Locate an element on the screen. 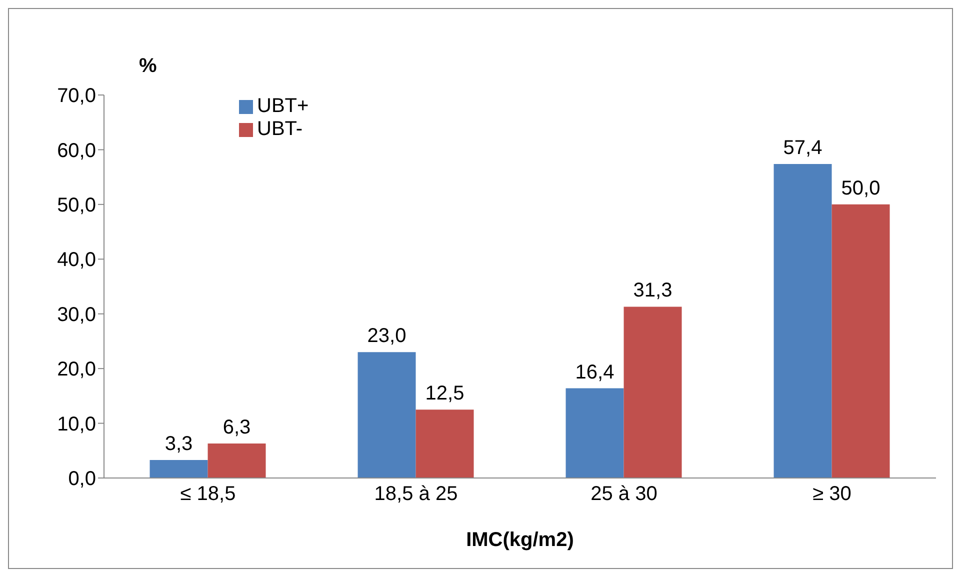 Image resolution: width=961 pixels, height=577 pixels. x-tick-label: 18,5 à 25 is located at coordinates (416, 494).